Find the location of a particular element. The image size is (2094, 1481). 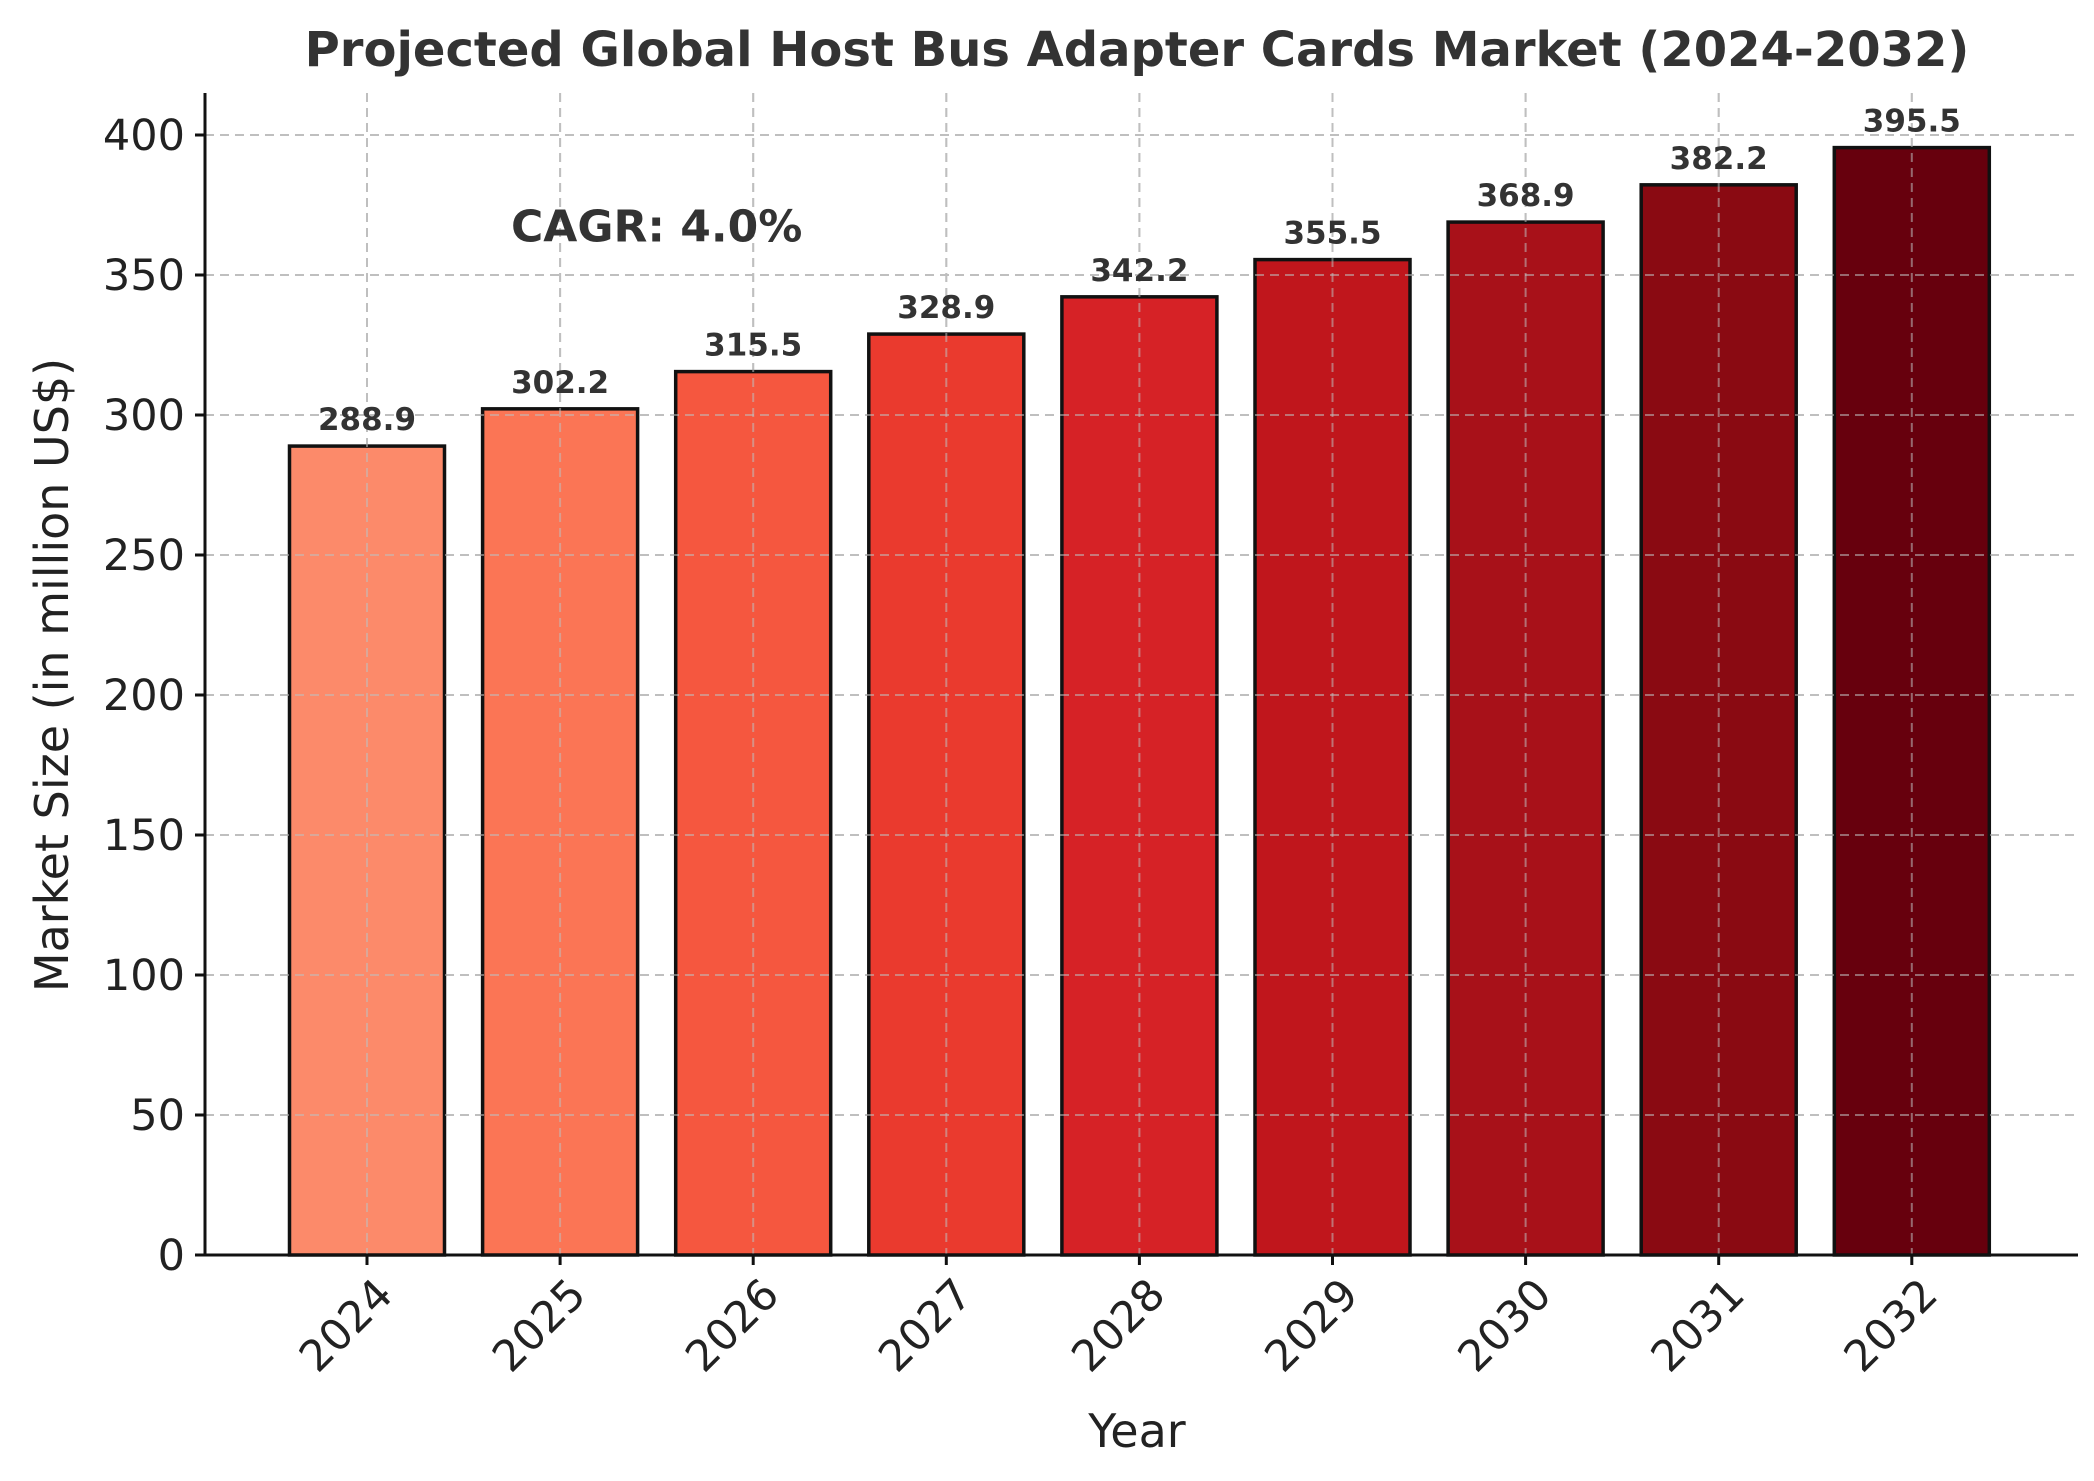

x-tick-label-2029: 2029 is located at coordinates (1312, 1325).